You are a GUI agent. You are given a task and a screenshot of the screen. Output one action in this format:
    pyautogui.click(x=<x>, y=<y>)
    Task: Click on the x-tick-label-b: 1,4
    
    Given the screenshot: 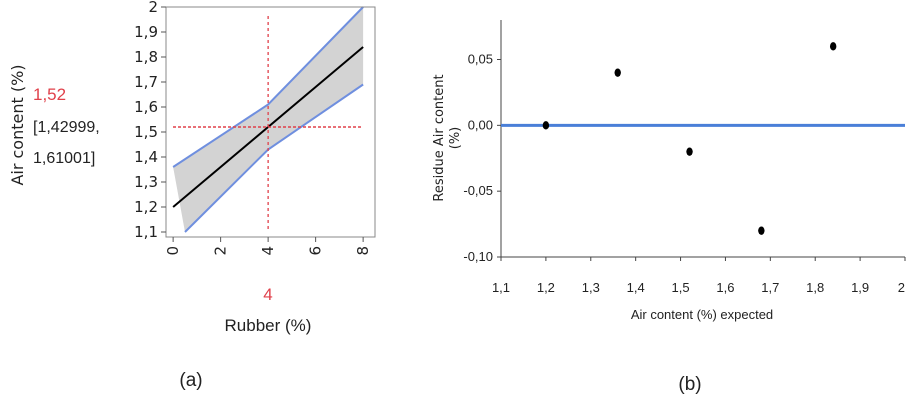 What is the action you would take?
    pyautogui.click(x=636, y=287)
    